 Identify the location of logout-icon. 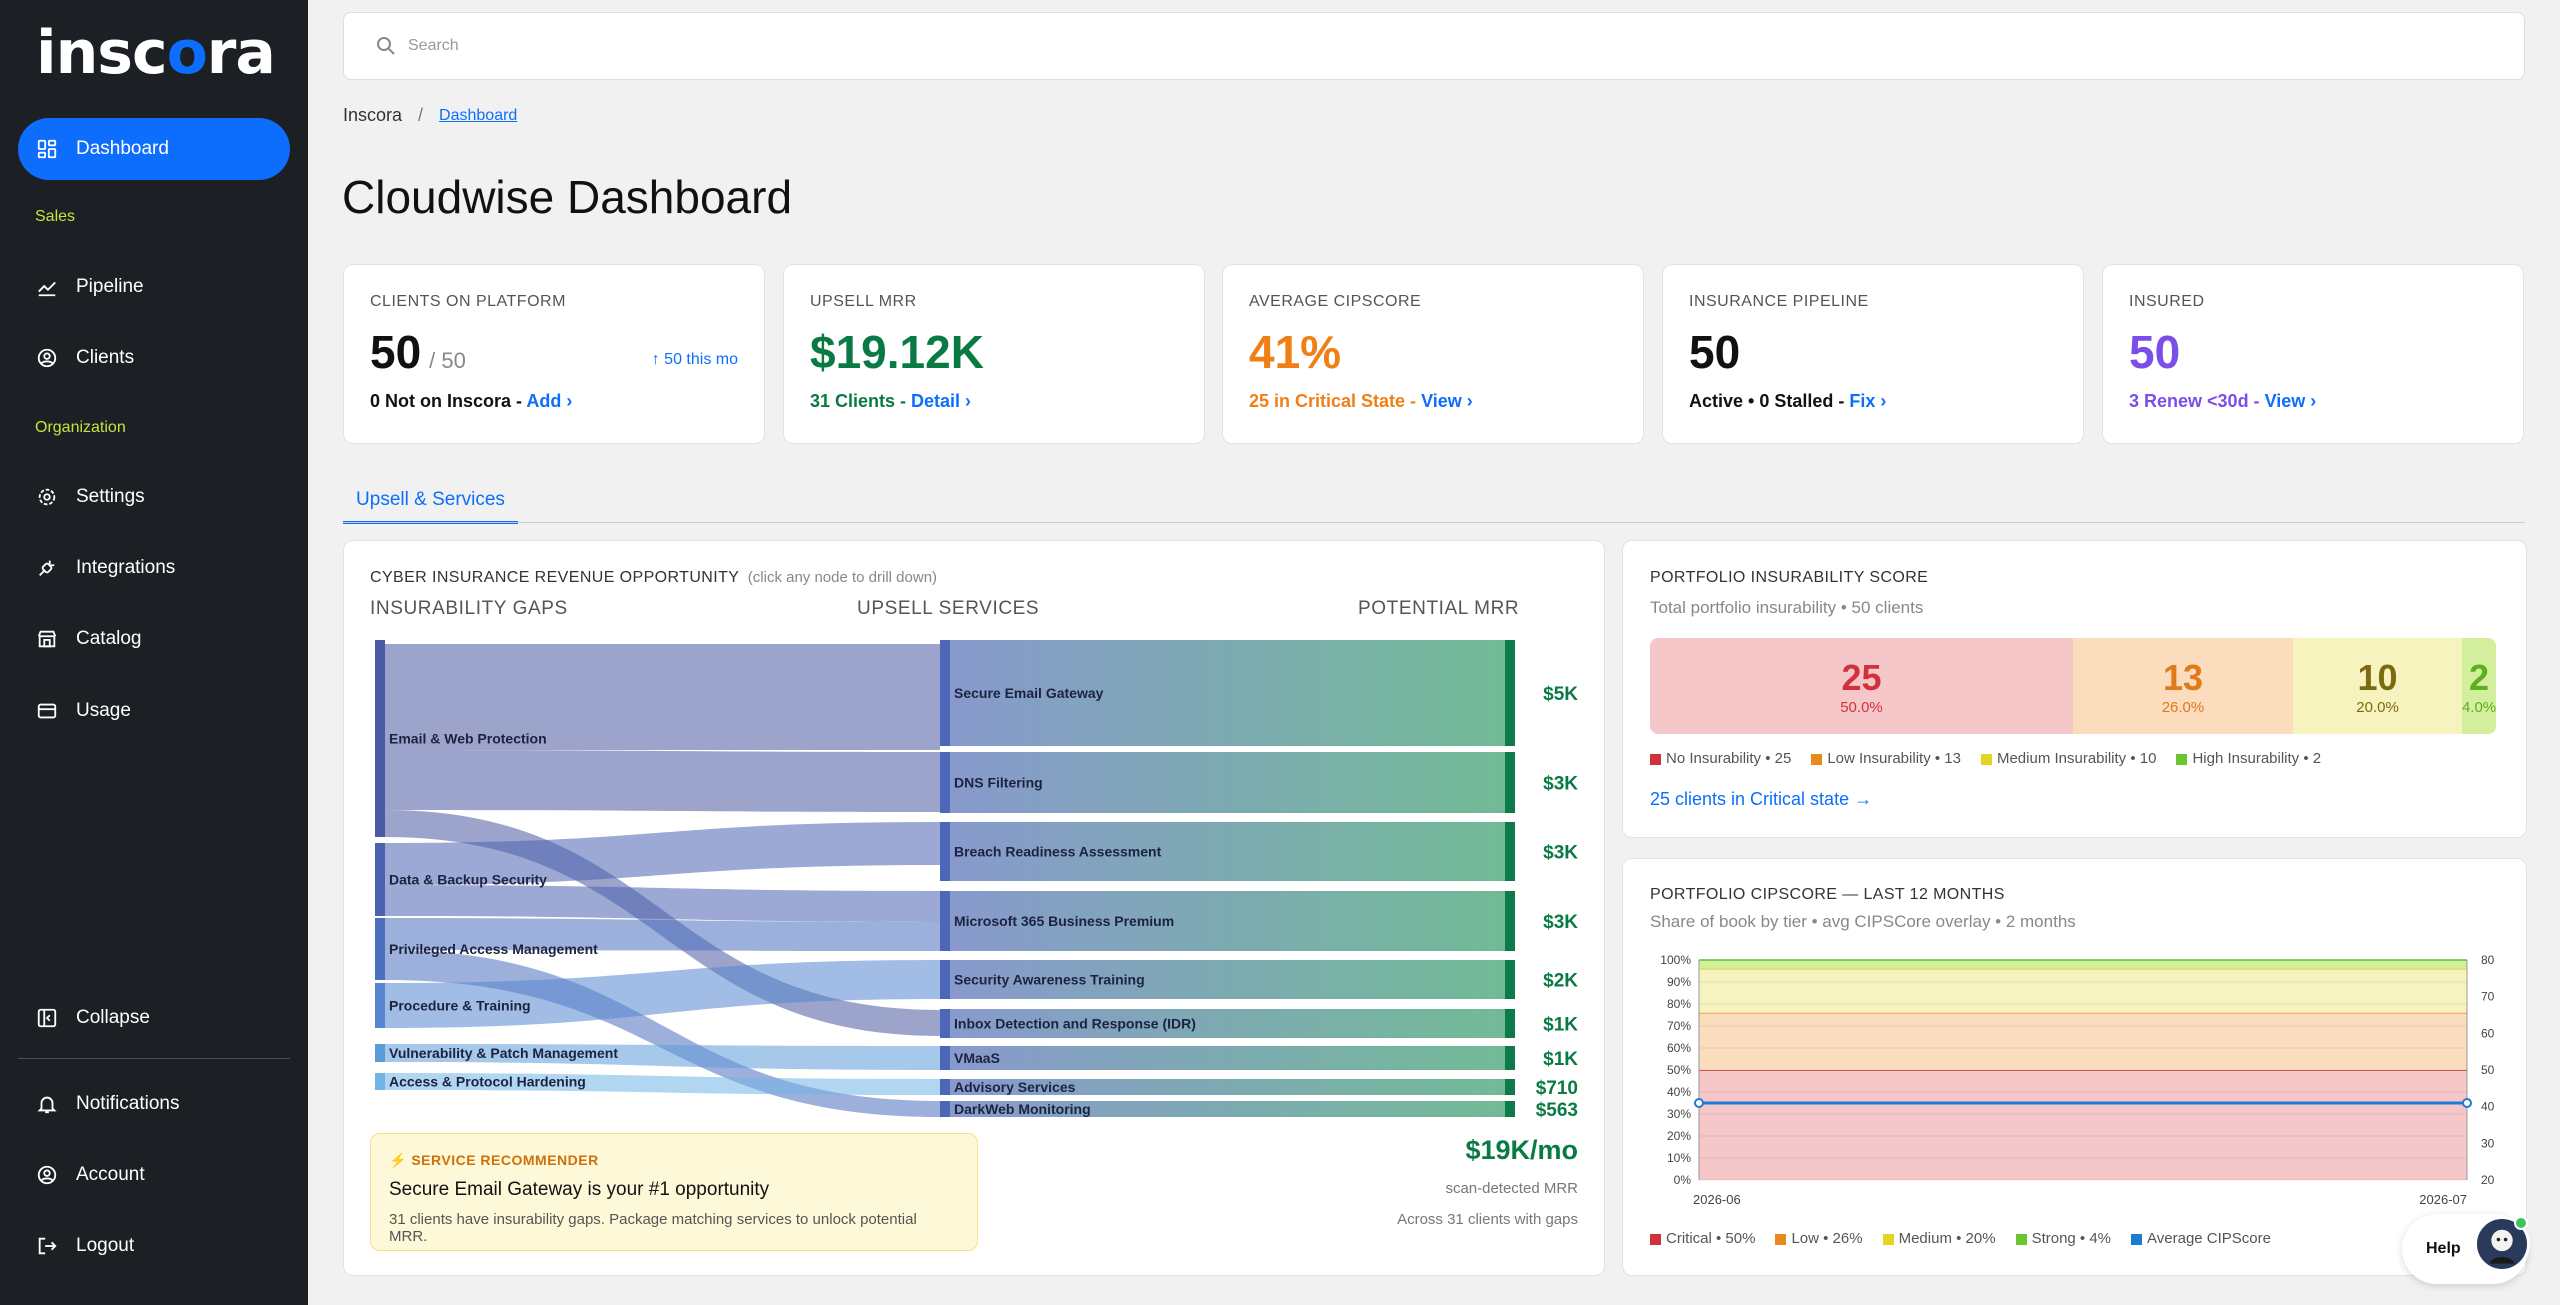
(47, 1246).